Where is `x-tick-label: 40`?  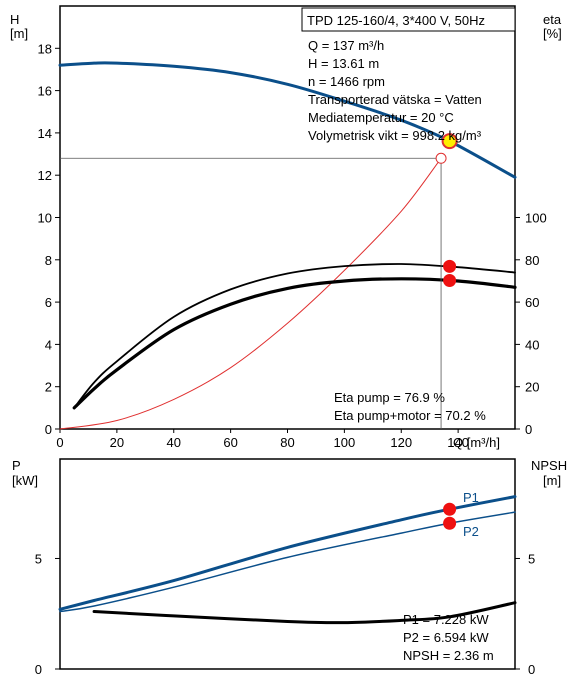 x-tick-label: 40 is located at coordinates (174, 442).